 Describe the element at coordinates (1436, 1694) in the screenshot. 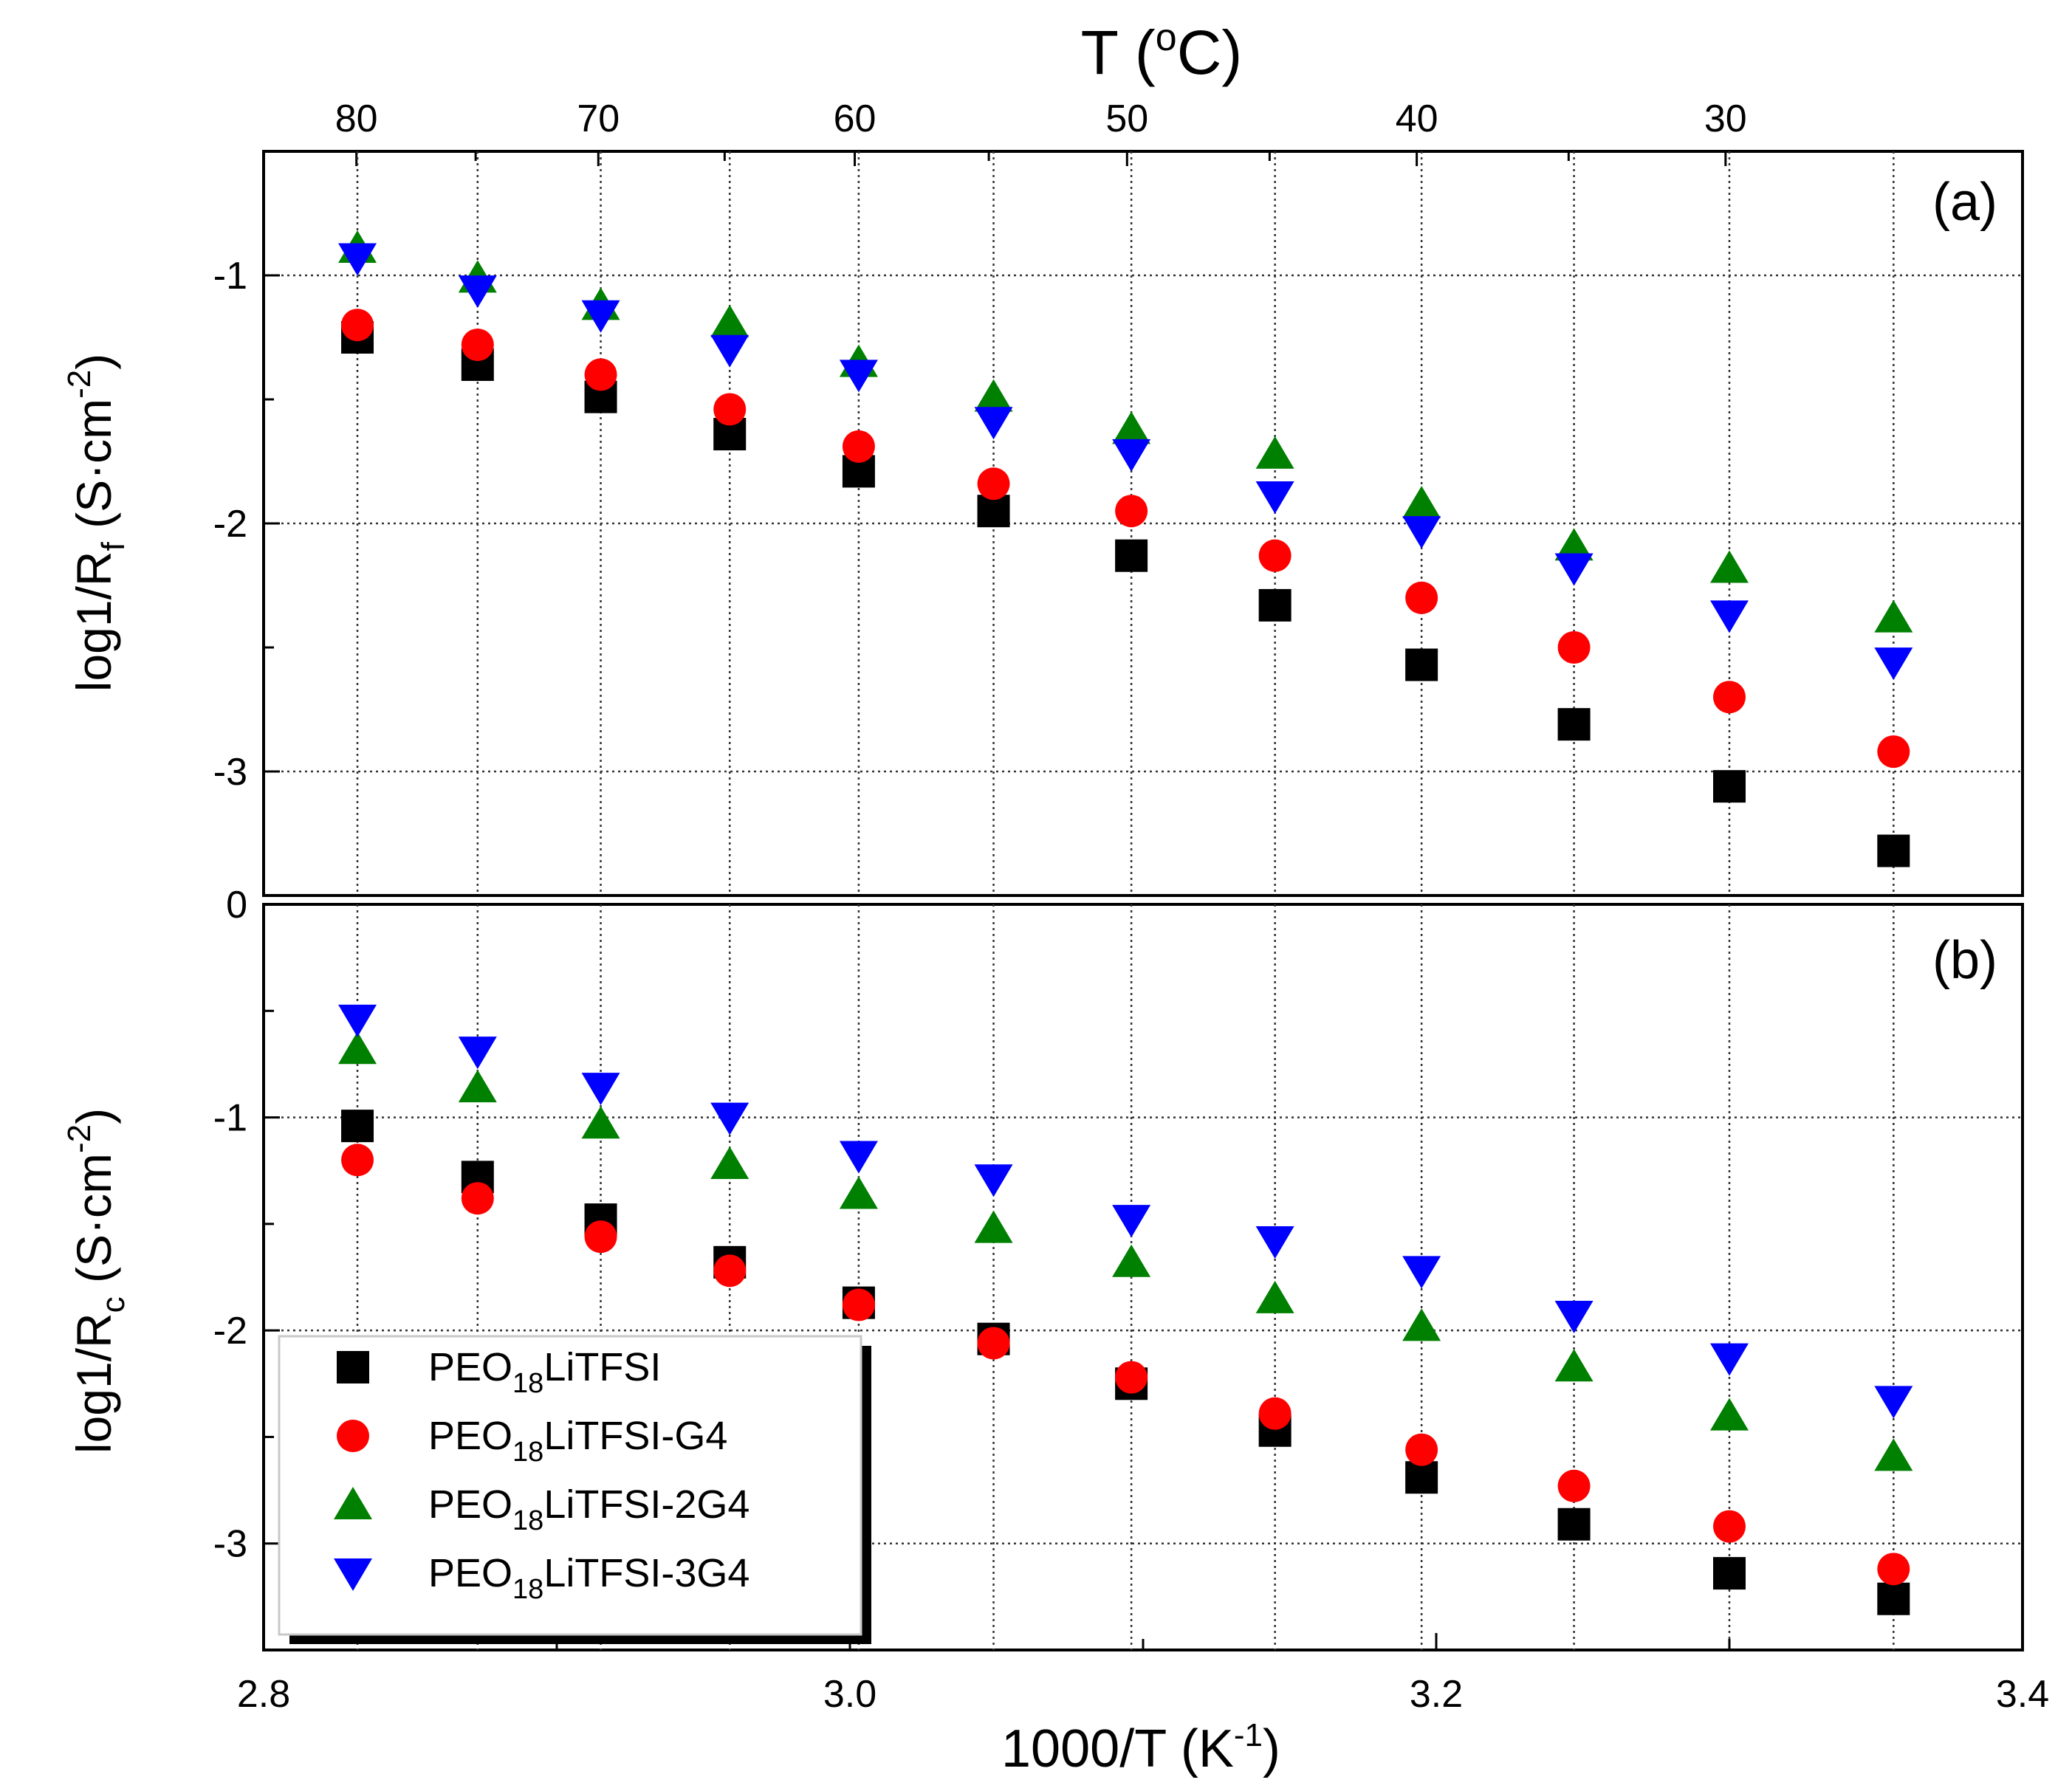

I see `x-tick-label: 3.2` at that location.